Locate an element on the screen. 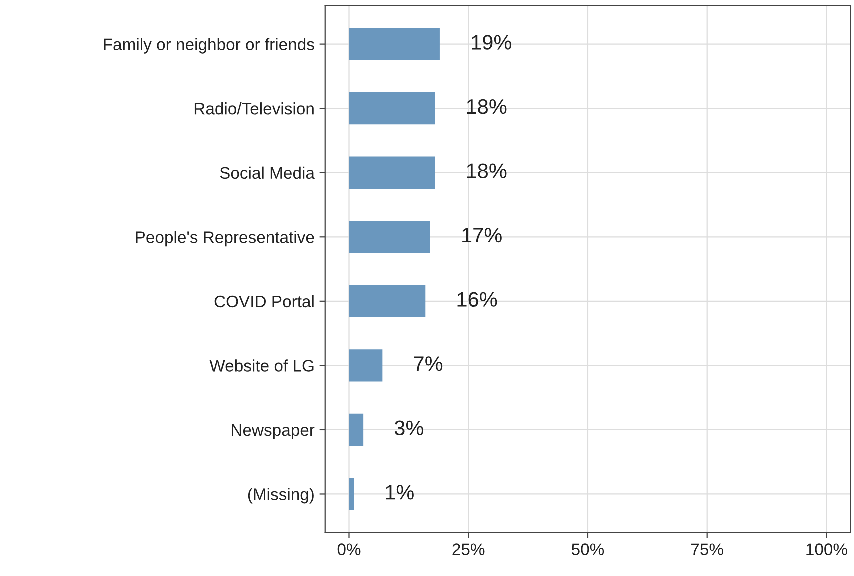 Image resolution: width=854 pixels, height=576 pixels. data-label: 19% is located at coordinates (492, 42).